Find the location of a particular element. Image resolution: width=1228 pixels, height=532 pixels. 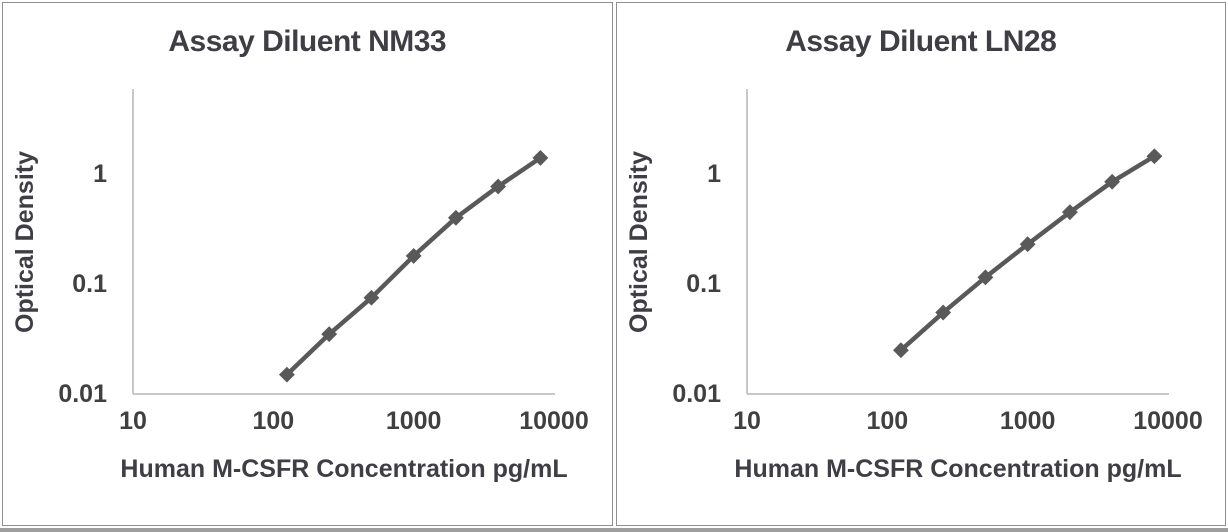

data-series-line is located at coordinates (413, 266).